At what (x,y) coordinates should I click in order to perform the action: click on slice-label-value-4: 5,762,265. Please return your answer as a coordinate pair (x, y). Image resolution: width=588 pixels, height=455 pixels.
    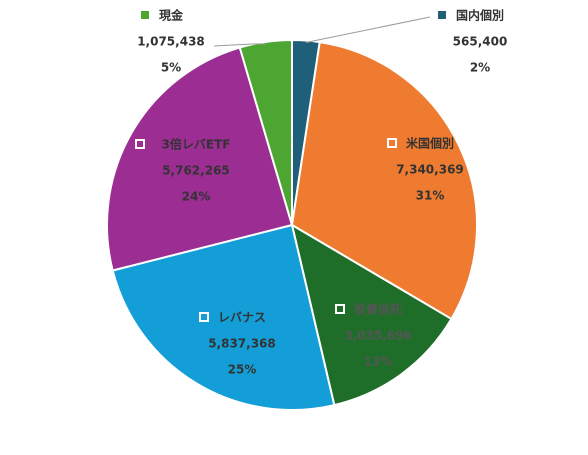
    Looking at the image, I should click on (196, 171).